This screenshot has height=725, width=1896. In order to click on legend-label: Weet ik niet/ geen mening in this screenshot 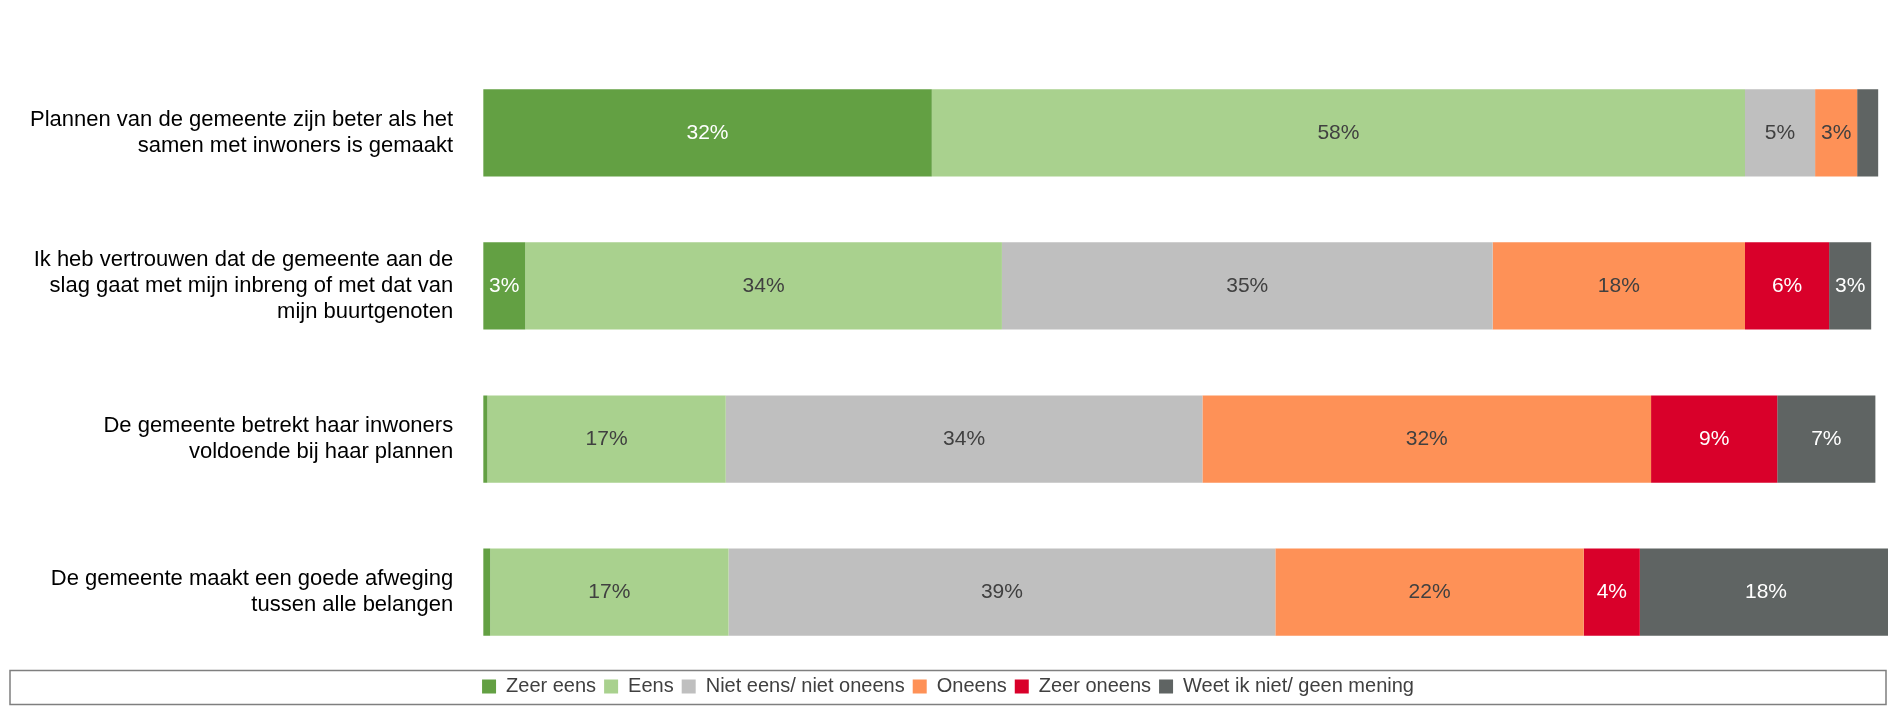, I will do `click(1298, 685)`.